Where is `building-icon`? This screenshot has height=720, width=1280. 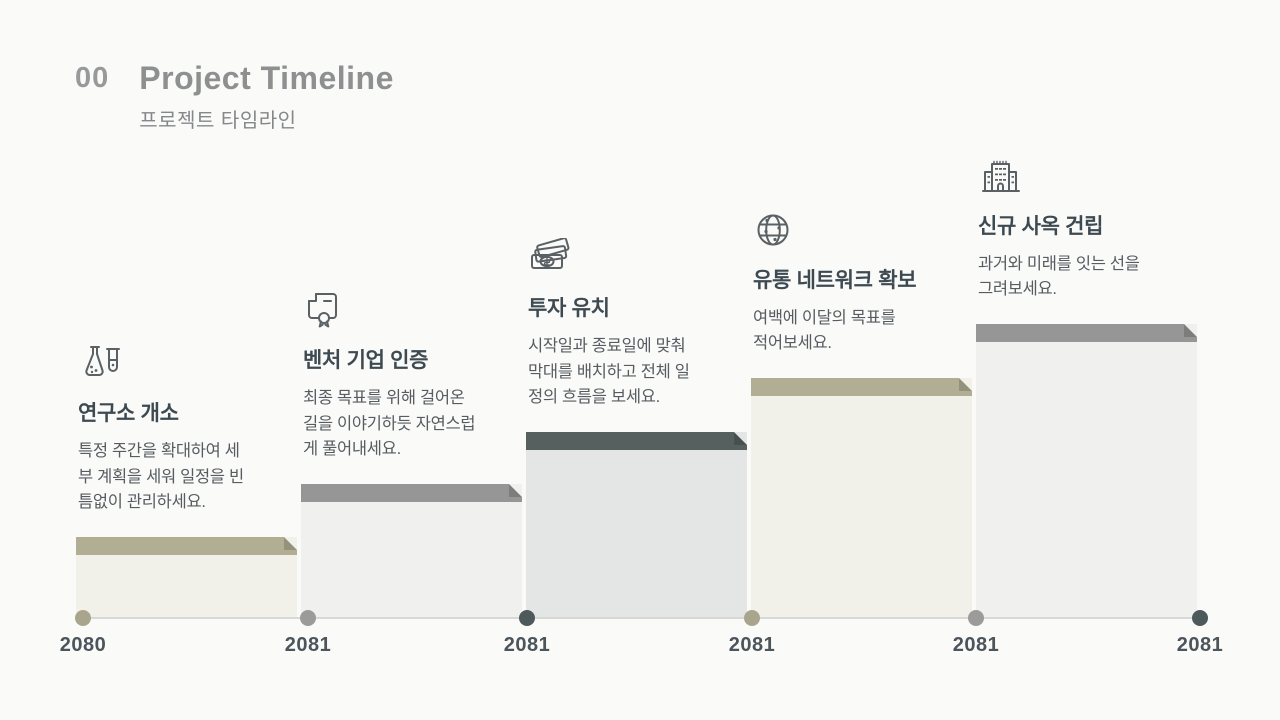
building-icon is located at coordinates (1001, 176).